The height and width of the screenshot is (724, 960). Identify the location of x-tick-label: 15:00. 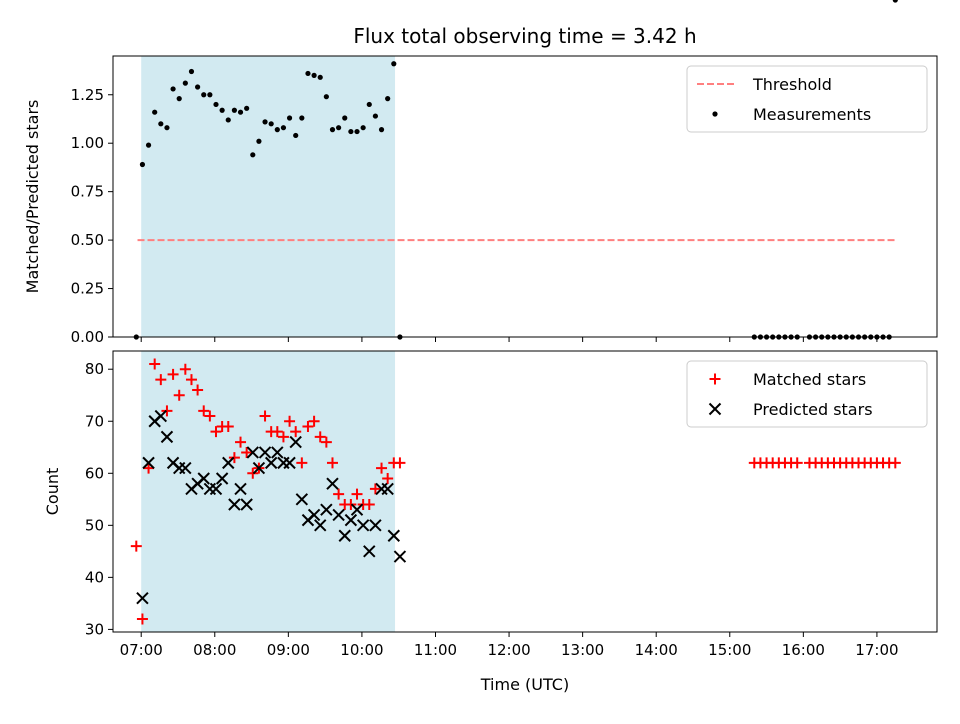
(729, 650).